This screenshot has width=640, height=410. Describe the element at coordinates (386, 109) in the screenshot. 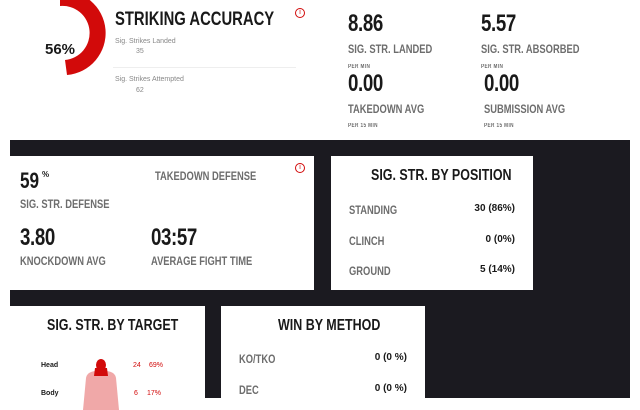

I see `stat-label: TAKEDOWN AVG` at that location.